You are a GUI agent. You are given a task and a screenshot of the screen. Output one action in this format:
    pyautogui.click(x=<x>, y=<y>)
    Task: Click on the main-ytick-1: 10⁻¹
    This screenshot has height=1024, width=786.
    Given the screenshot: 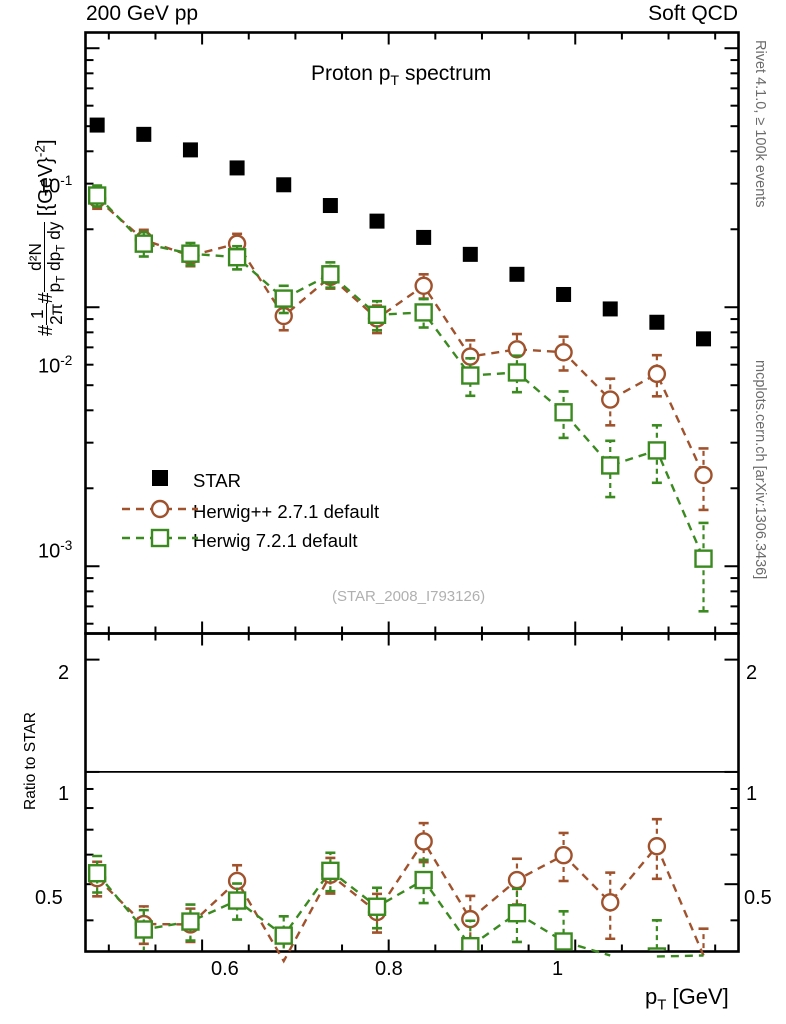 What is the action you would take?
    pyautogui.click(x=55, y=185)
    